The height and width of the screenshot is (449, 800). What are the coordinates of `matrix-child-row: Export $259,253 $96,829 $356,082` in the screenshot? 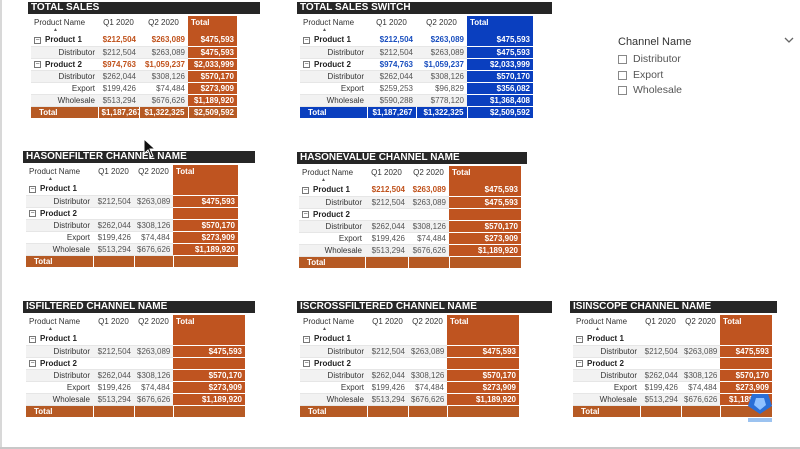 It's located at (416, 88).